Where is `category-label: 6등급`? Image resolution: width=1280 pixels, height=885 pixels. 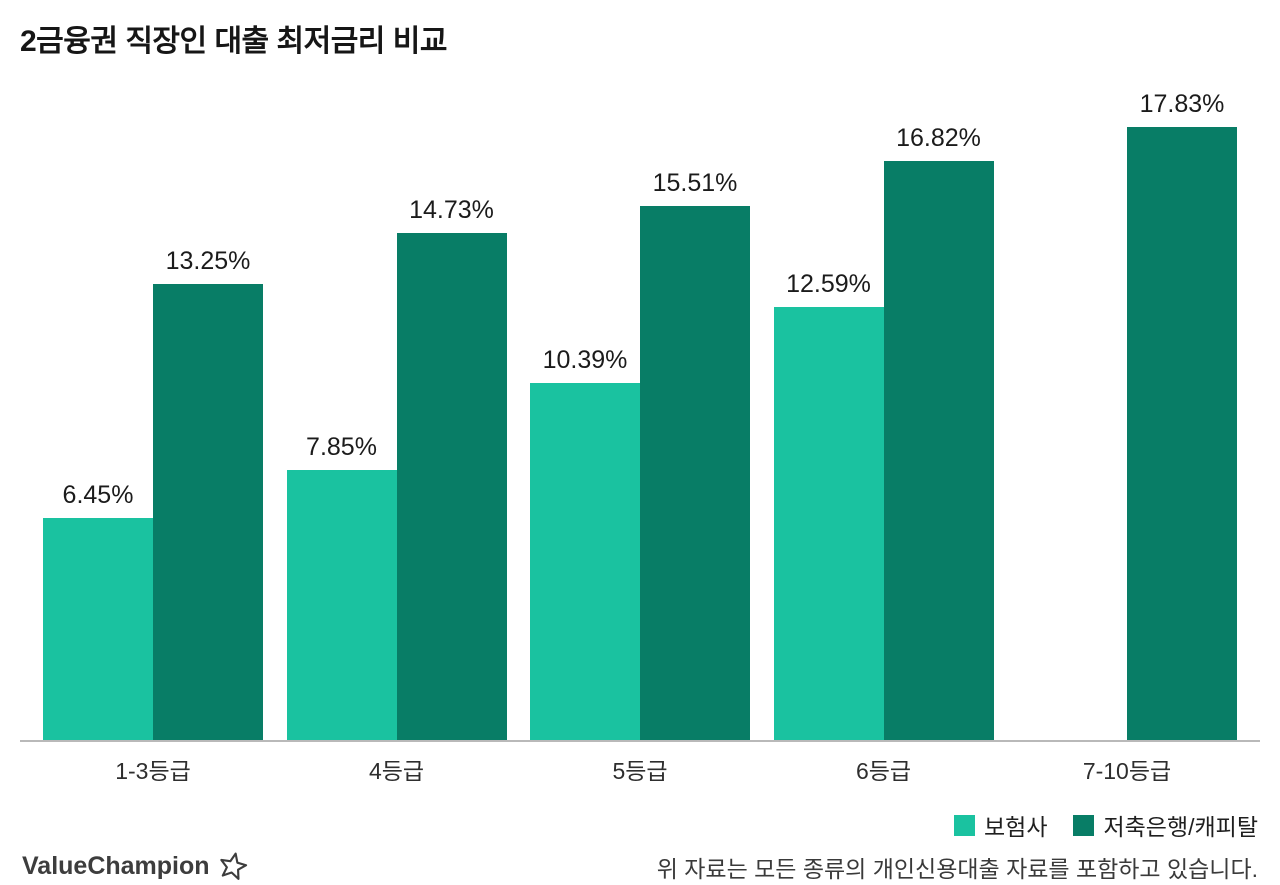 category-label: 6등급 is located at coordinates (883, 771).